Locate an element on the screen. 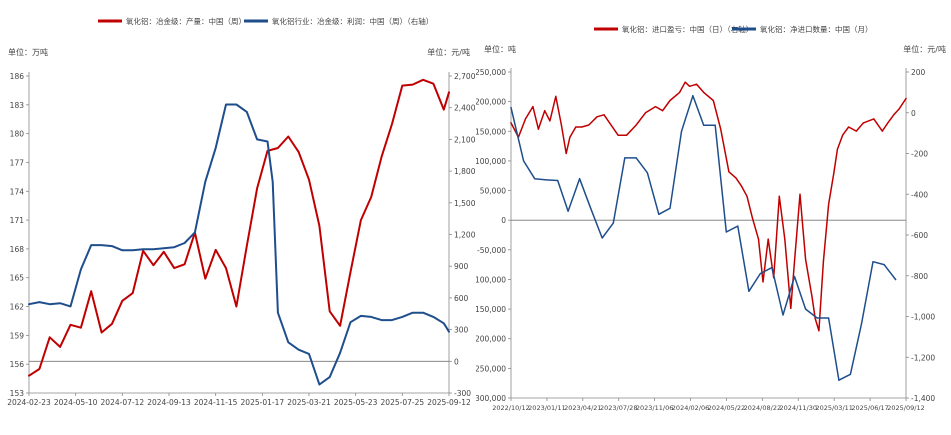 The width and height of the screenshot is (951, 435). x-tick-label: 2024-09-13 is located at coordinates (169, 402).